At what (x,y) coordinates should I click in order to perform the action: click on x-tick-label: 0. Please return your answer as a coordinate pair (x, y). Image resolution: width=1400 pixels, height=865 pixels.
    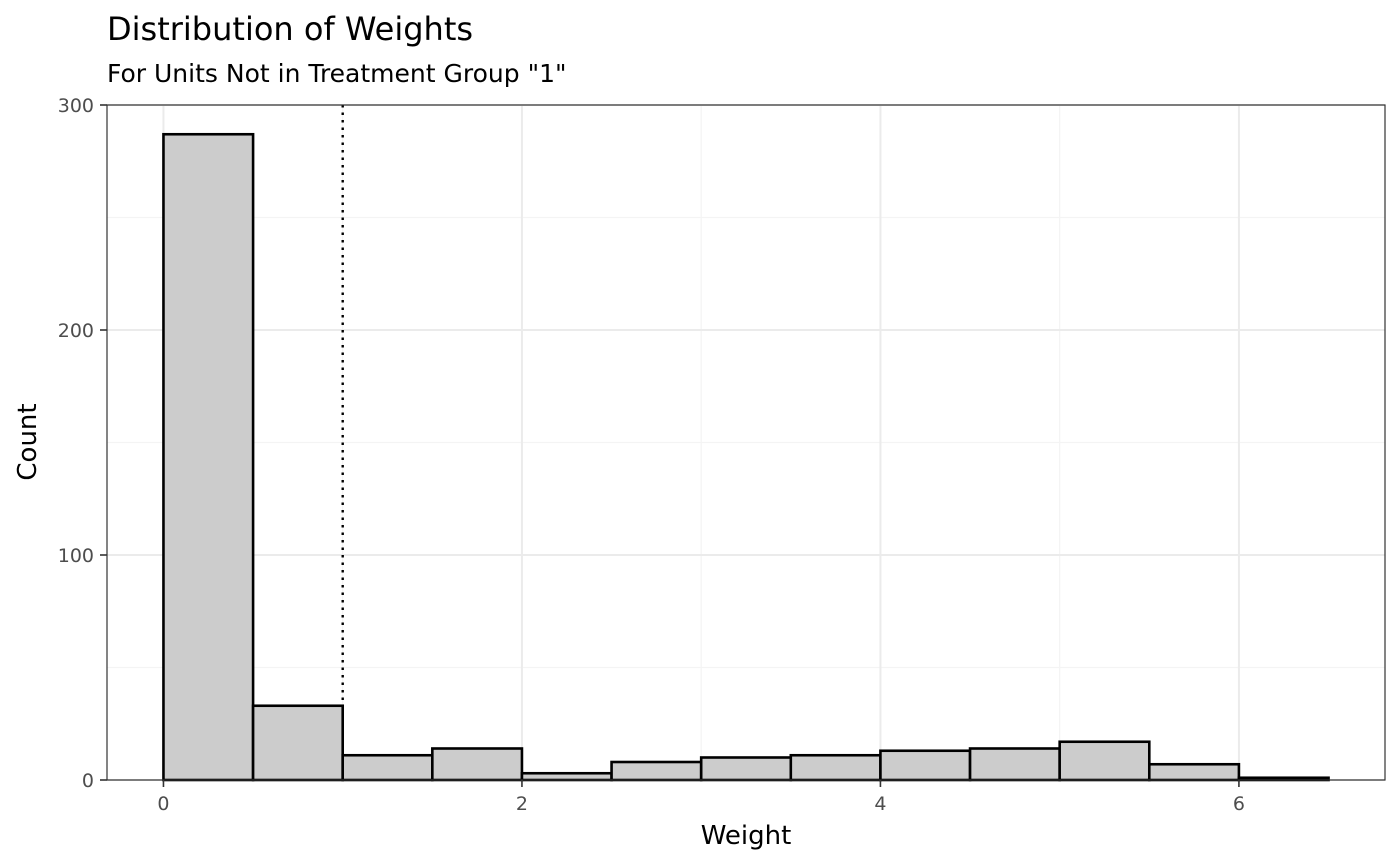
    Looking at the image, I should click on (163, 804).